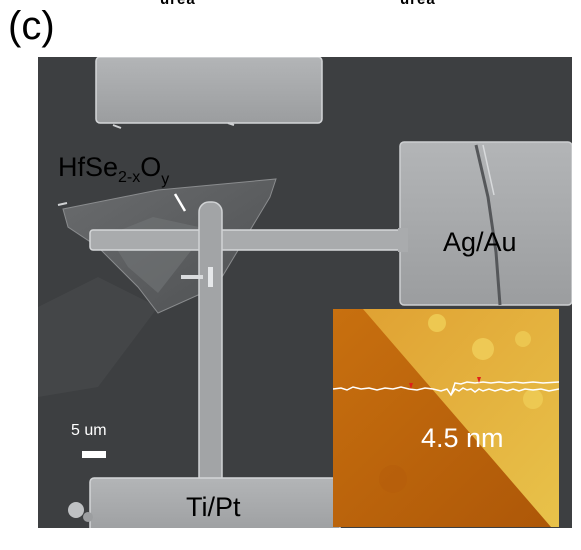 Image resolution: width=581 pixels, height=550 pixels. I want to click on oxide-subscript: 2-x, so click(129, 177).